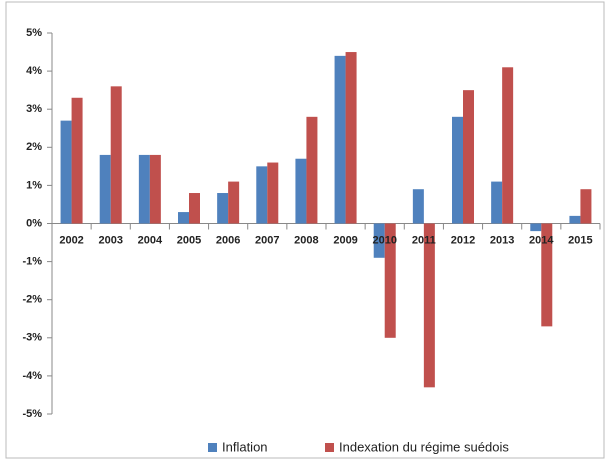 The width and height of the screenshot is (609, 462). I want to click on x-tick-label: 2005, so click(189, 240).